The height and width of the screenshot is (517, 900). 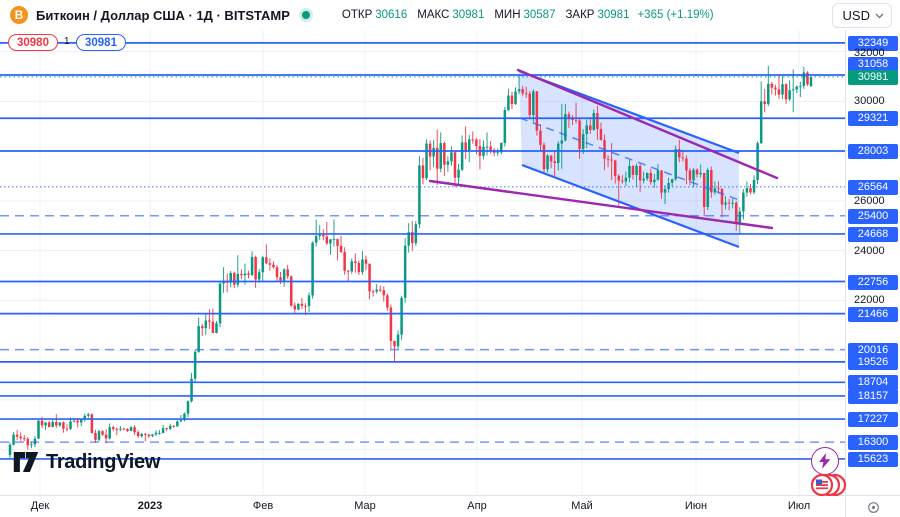 What do you see at coordinates (580, 15) in the screenshot?
I see `ohlc-label: ЗАКР` at bounding box center [580, 15].